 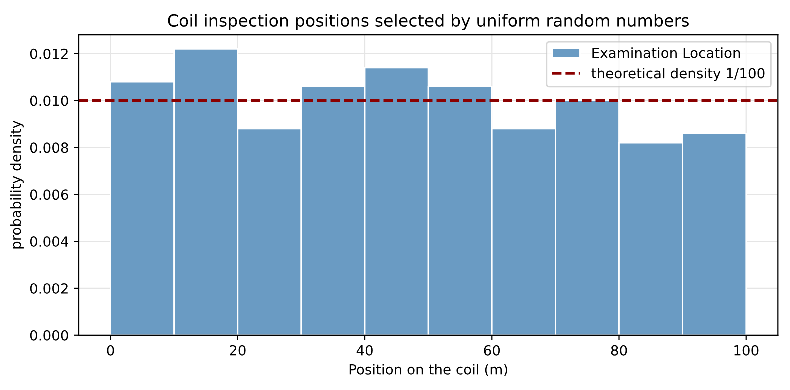 I want to click on legend-label: theoretical density 1/100, so click(x=678, y=75).